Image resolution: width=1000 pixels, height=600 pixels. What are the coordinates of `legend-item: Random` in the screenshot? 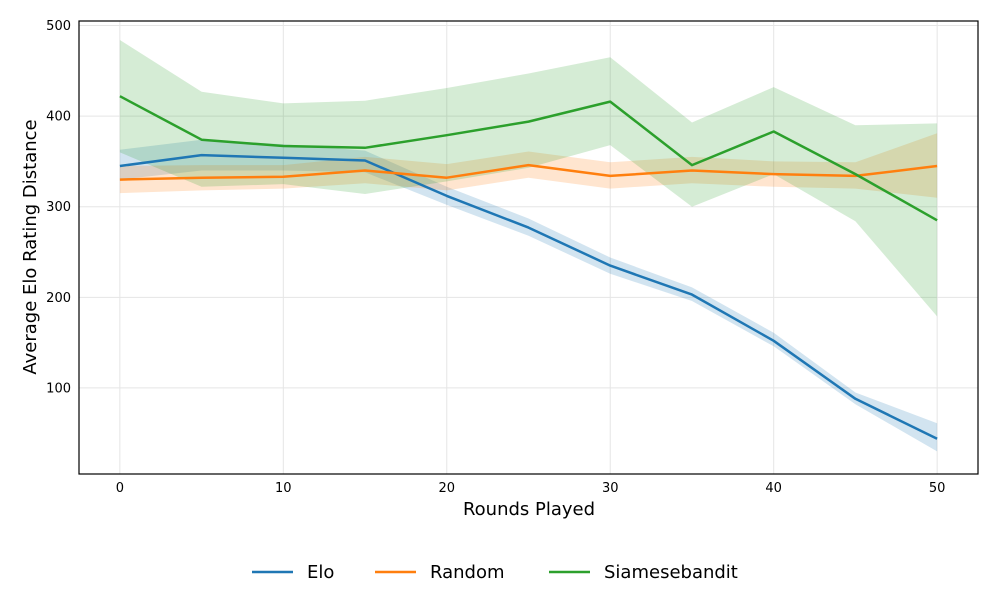 It's located at (440, 572).